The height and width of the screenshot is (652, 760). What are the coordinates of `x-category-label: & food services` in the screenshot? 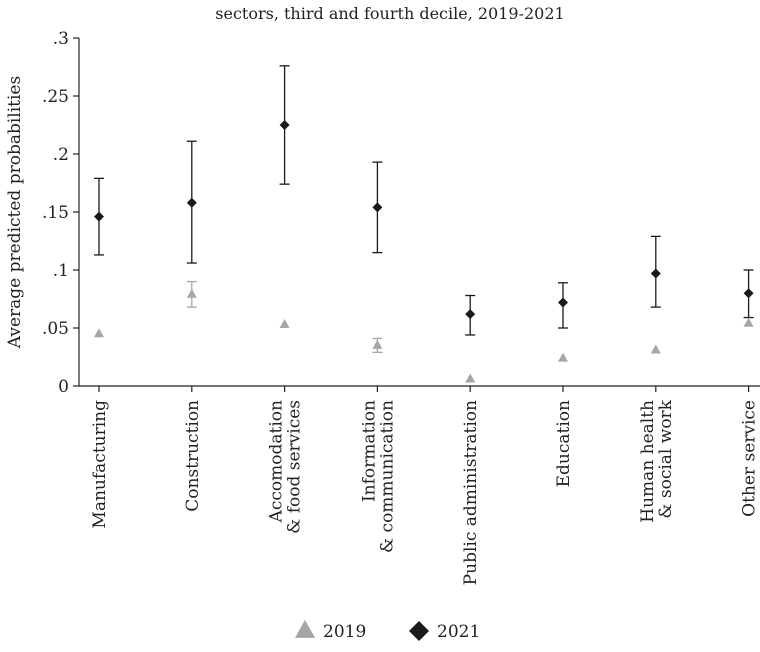 It's located at (295, 467).